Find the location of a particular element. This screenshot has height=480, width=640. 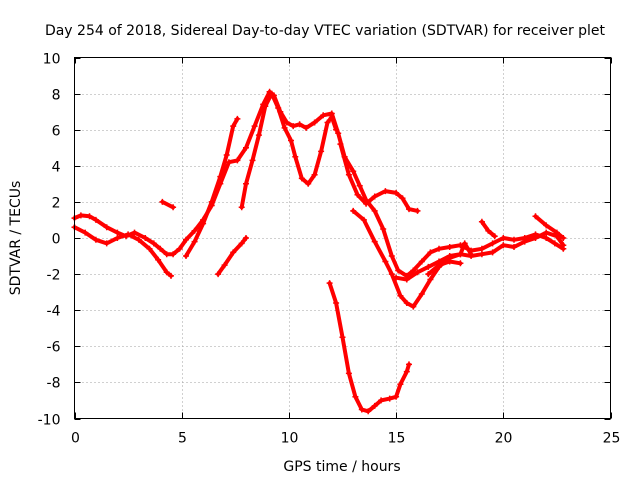

series-track-j is located at coordinates (444, 268).